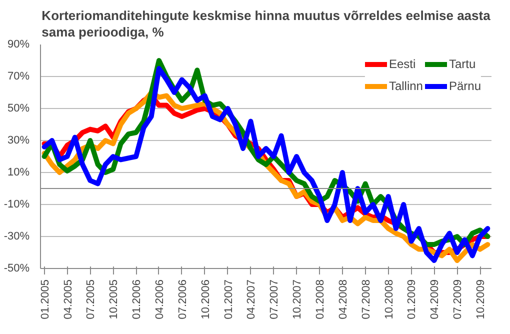 The width and height of the screenshot is (510, 334). Describe the element at coordinates (18, 172) in the screenshot. I see `y-tick-label: 10%` at that location.